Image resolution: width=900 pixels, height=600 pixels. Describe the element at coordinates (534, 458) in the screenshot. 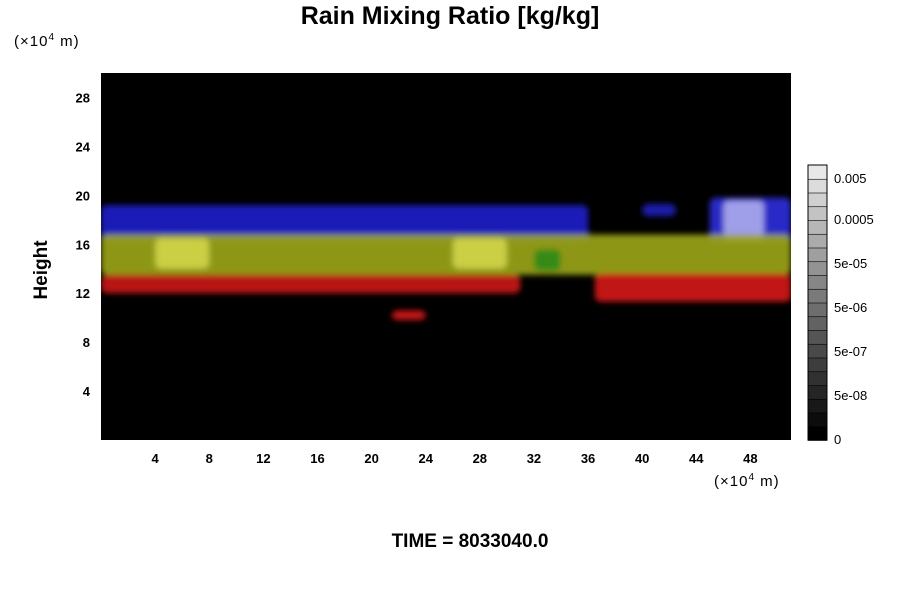

I see `x-tick-label: 32` at that location.